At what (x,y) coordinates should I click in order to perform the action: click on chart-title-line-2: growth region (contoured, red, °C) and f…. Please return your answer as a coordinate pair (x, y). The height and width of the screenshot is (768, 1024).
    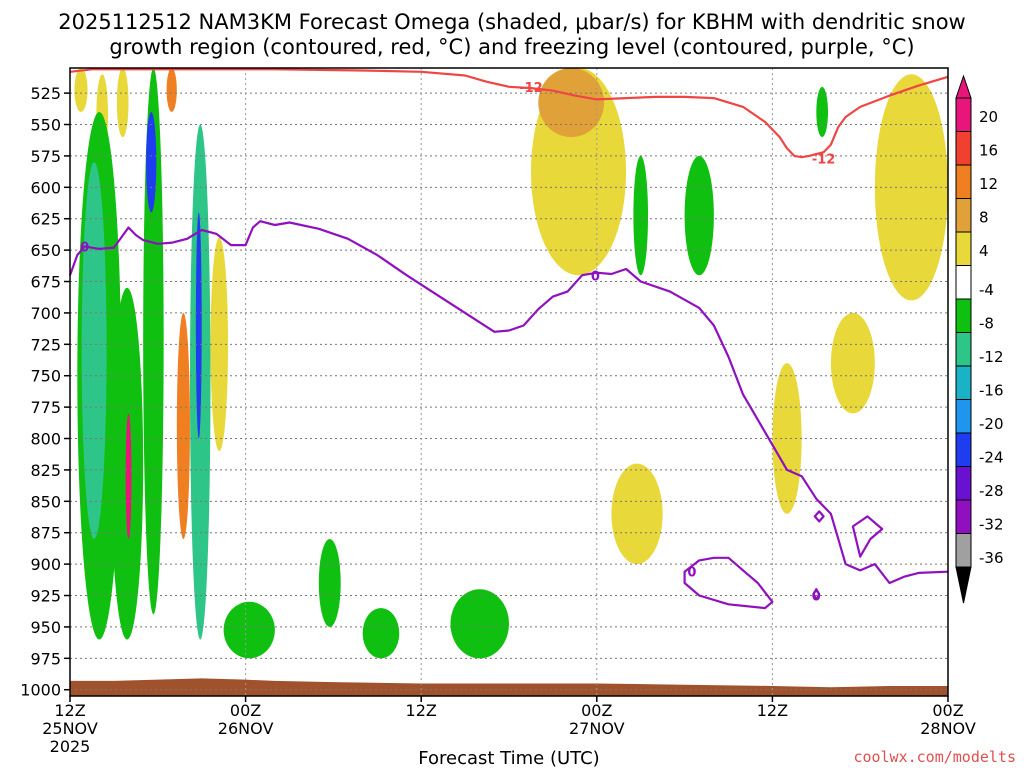
    Looking at the image, I should click on (511, 47).